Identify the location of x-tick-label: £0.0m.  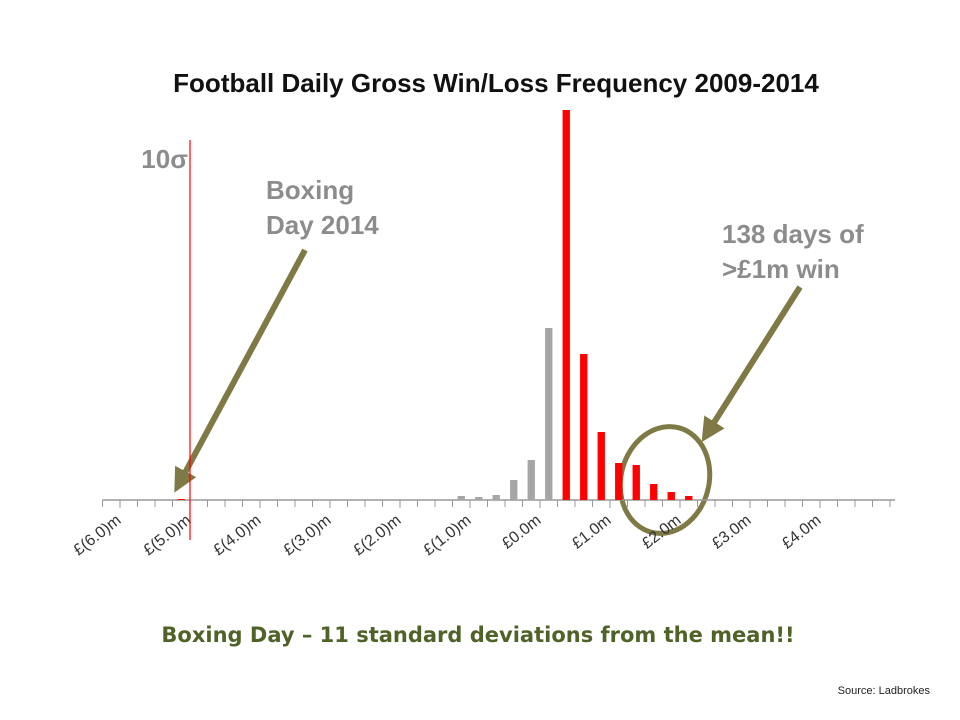
(522, 532).